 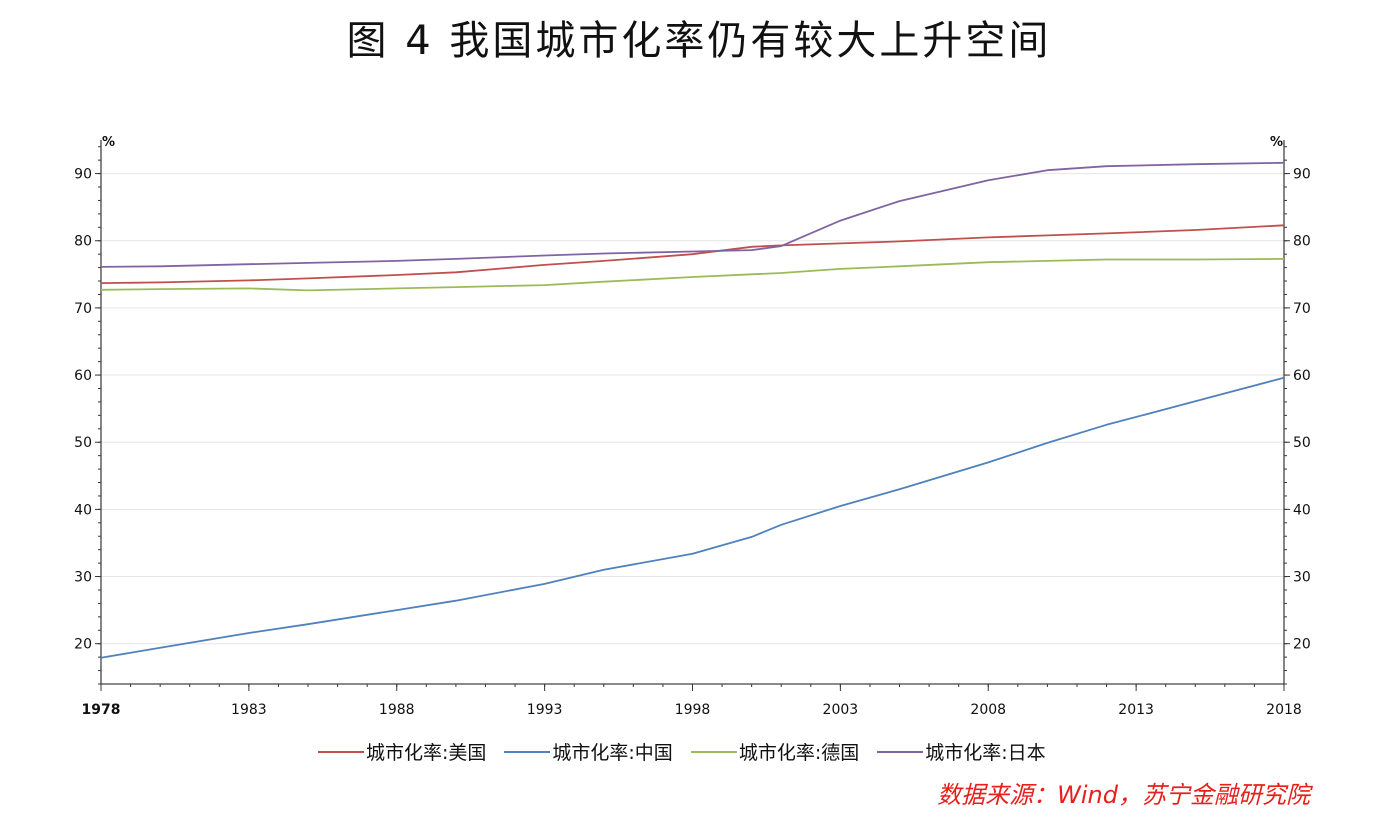 What do you see at coordinates (1276, 142) in the screenshot?
I see `y-unit-label-right: %` at bounding box center [1276, 142].